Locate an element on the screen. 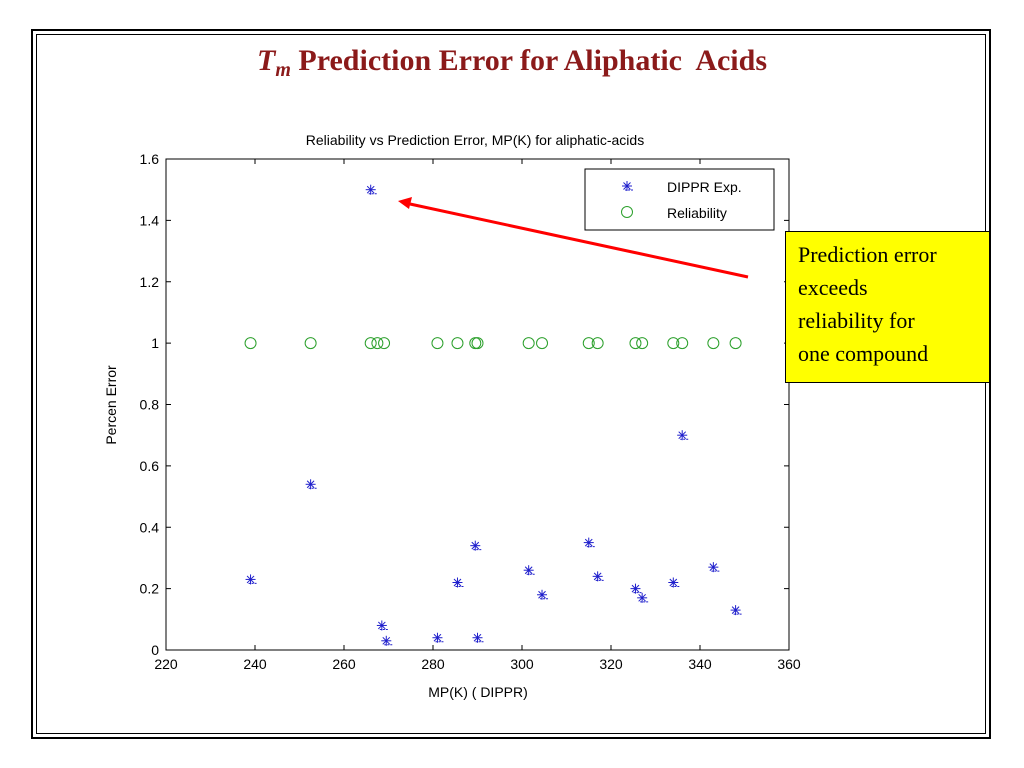 The width and height of the screenshot is (1024, 768). legend: DIPPR Exp. Reliability is located at coordinates (679, 199).